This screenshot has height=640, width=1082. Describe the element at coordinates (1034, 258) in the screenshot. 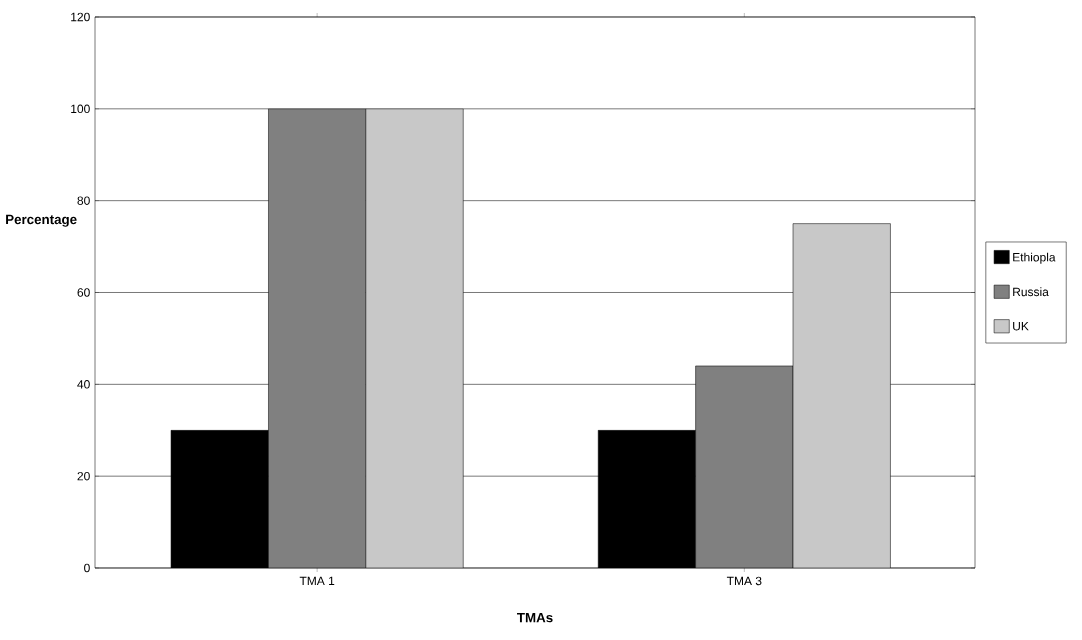

I see `legend-label: Ethiopla` at that location.